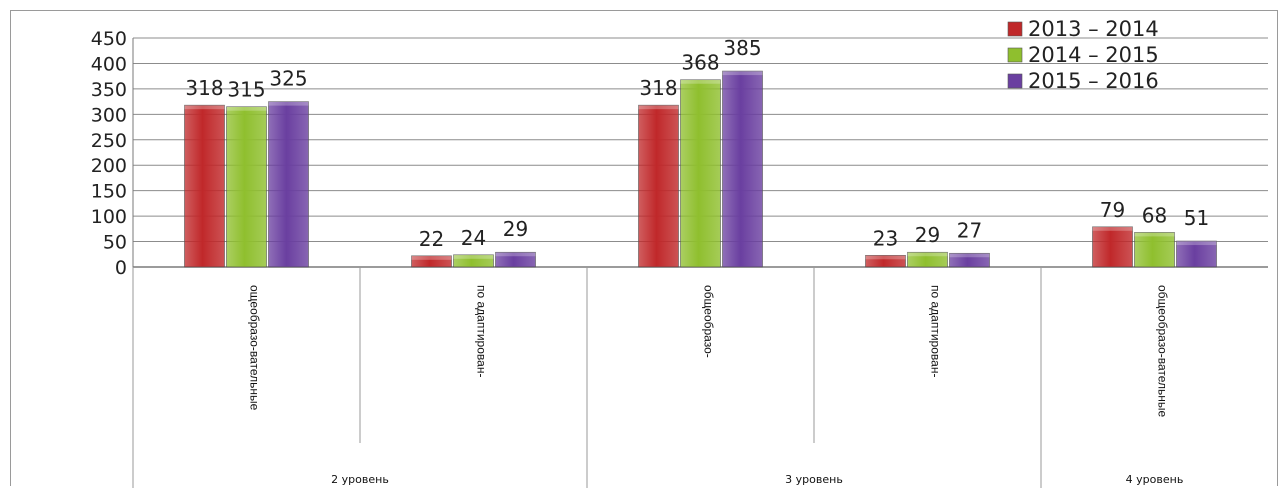 The width and height of the screenshot is (1281, 488). What do you see at coordinates (1093, 29) in the screenshot?
I see `legend-label: 2013 – 2014` at bounding box center [1093, 29].